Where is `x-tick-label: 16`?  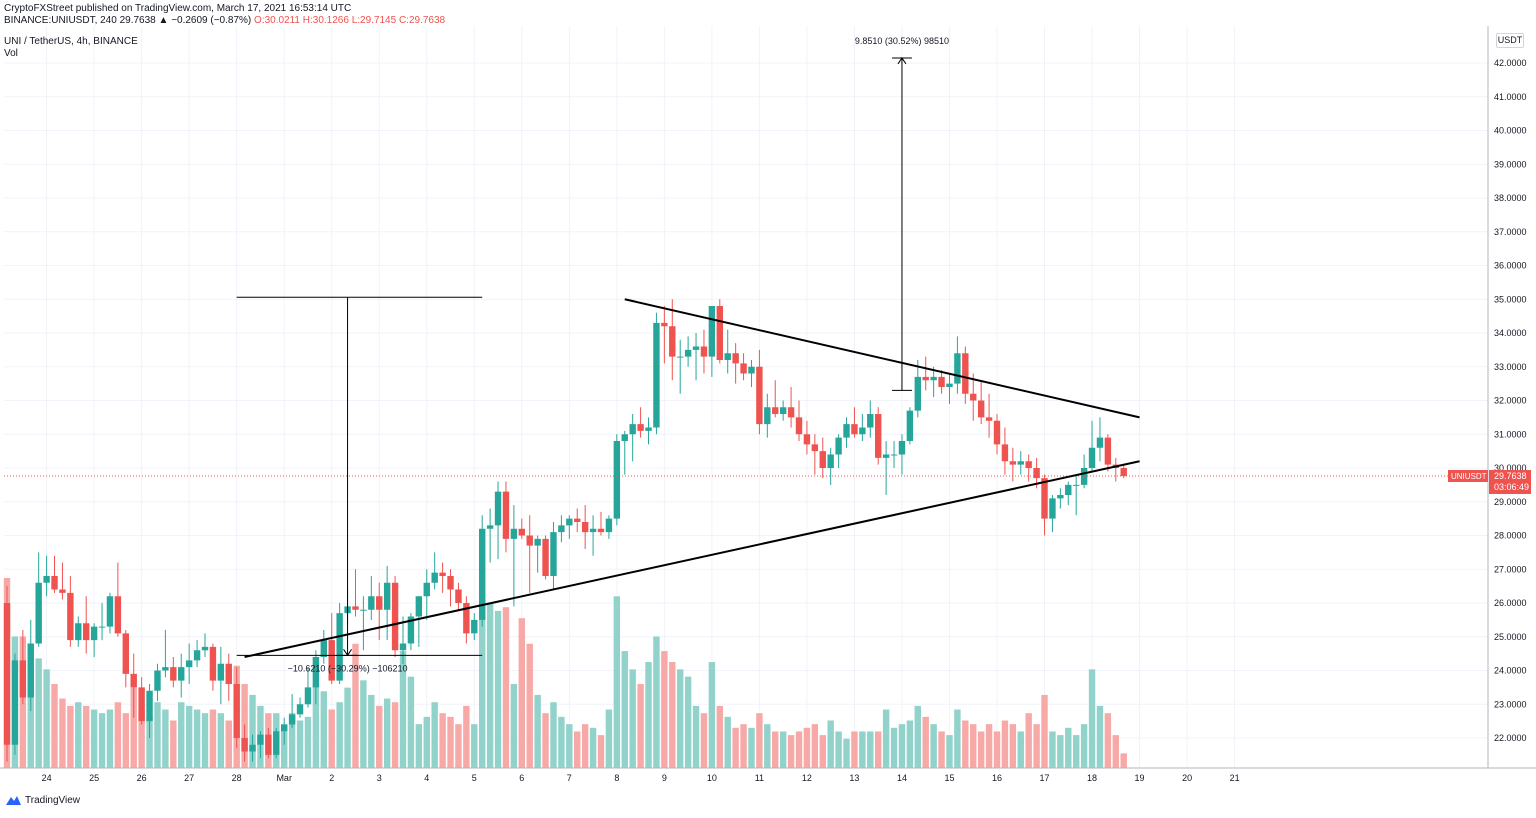
x-tick-label: 16 is located at coordinates (997, 778).